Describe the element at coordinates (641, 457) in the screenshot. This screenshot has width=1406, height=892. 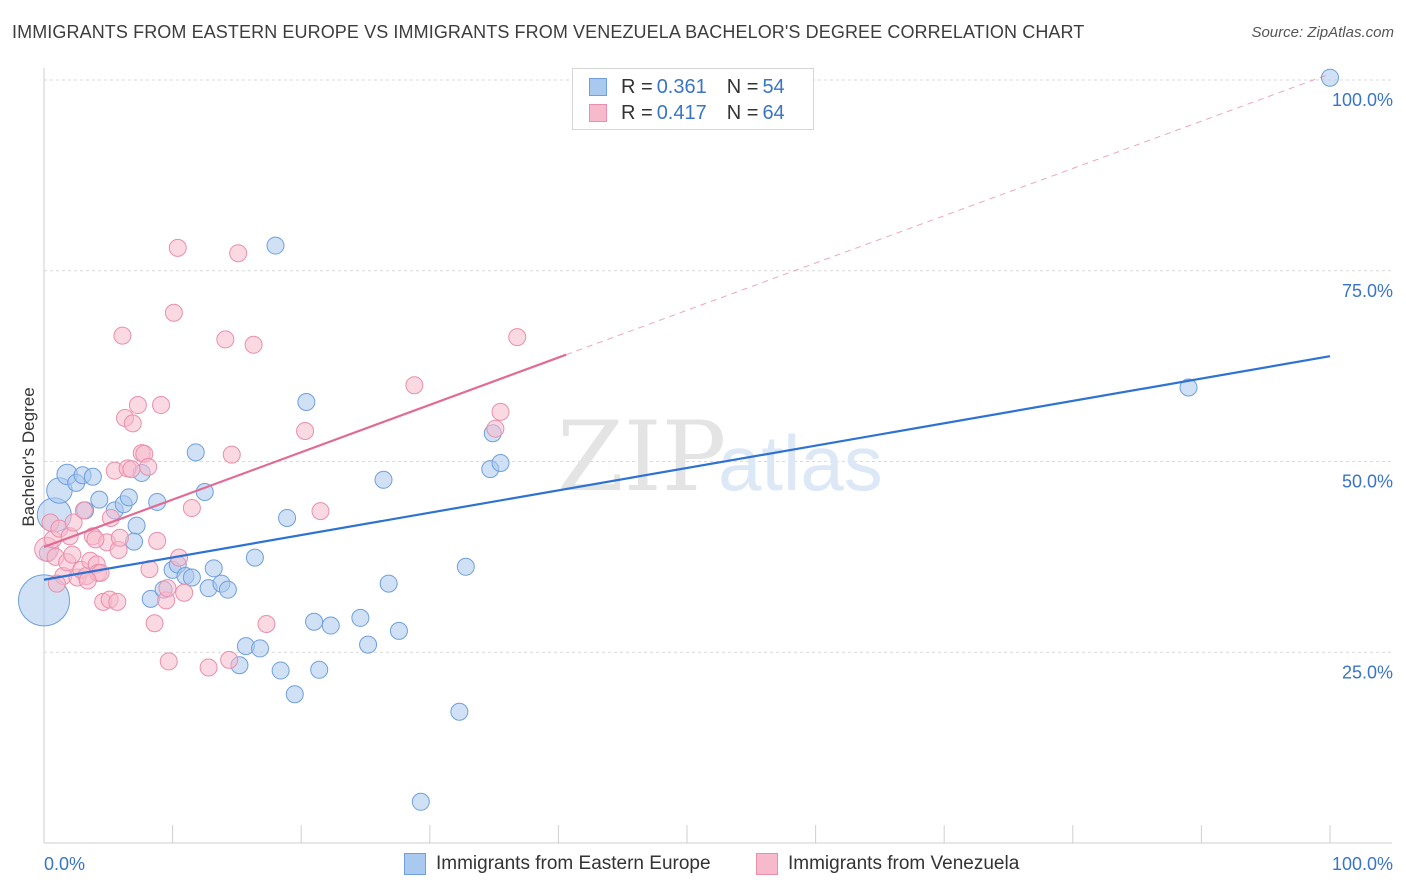
I see `watermark-zip: ZIP` at that location.